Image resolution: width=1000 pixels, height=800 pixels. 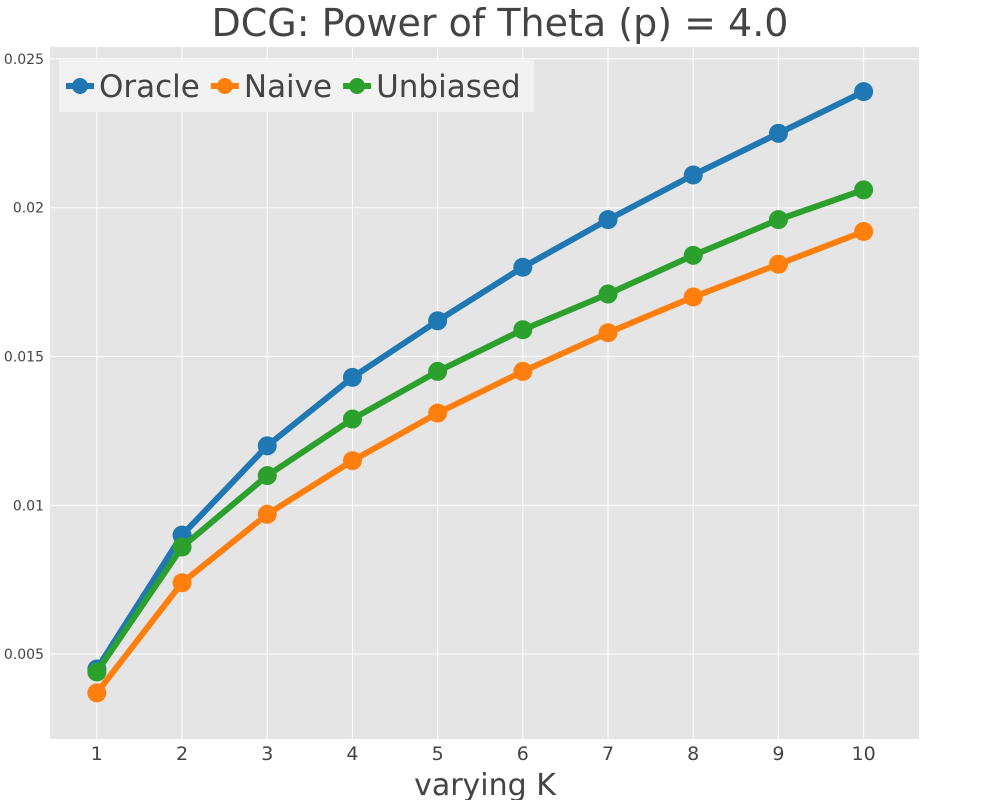 I want to click on x-axis-tick-labels: 1 2 3 4 5 6 7 8 9 10, so click(x=483, y=754).